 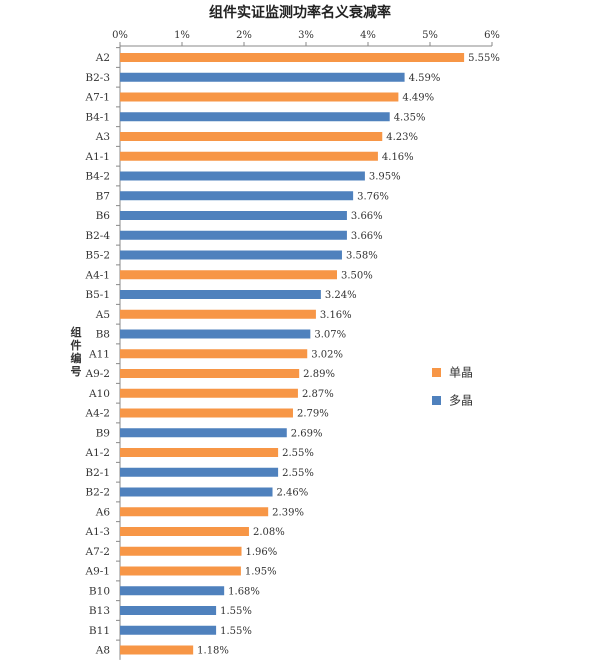 I want to click on data-label: 3.07%, so click(x=330, y=335).